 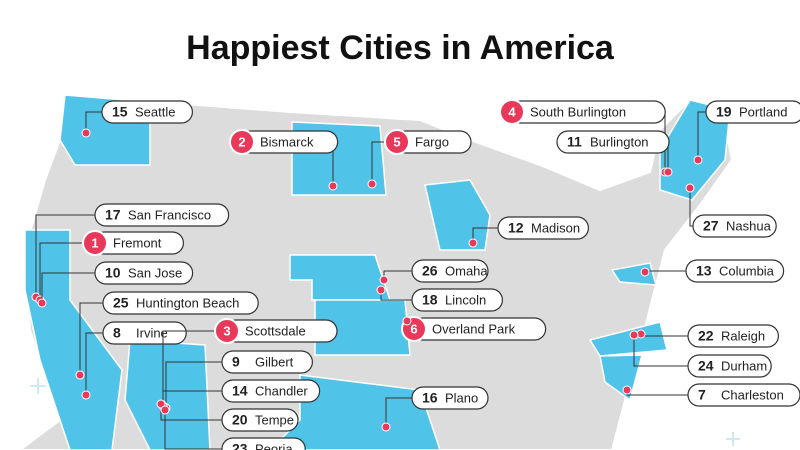 I want to click on rank: 9, so click(x=236, y=362).